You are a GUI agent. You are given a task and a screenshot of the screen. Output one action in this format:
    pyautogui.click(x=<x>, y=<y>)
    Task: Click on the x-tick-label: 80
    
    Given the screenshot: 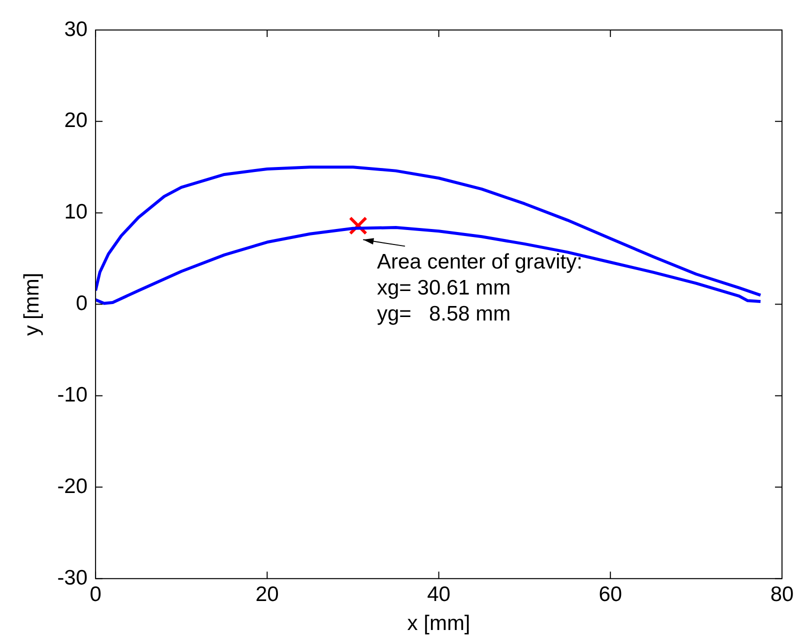 What is the action you would take?
    pyautogui.click(x=782, y=594)
    